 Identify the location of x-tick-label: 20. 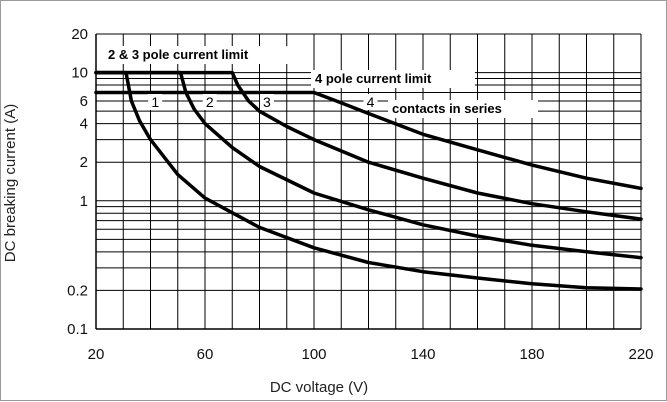
(96, 354).